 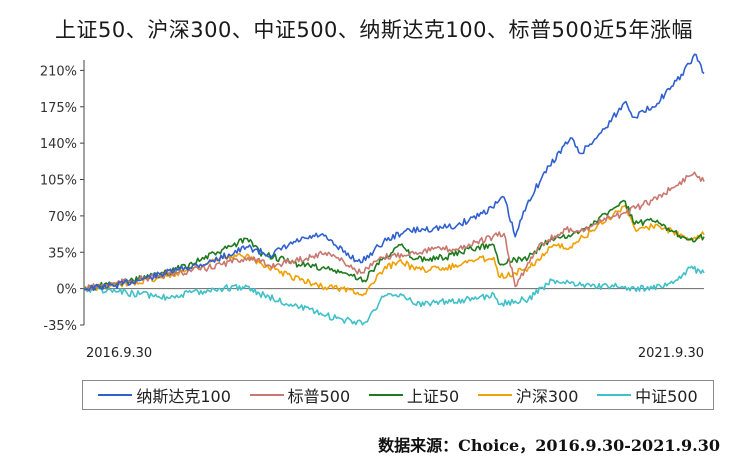 I want to click on legend-item: 沪深300, so click(x=528, y=395).